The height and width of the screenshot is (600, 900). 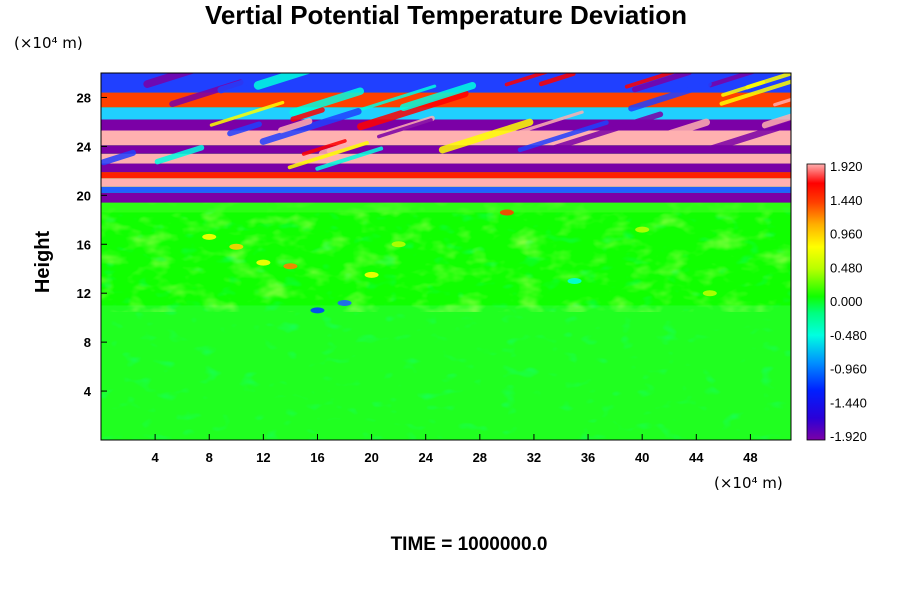 What do you see at coordinates (846, 200) in the screenshot?
I see `colorbar-tick-label: 1.440` at bounding box center [846, 200].